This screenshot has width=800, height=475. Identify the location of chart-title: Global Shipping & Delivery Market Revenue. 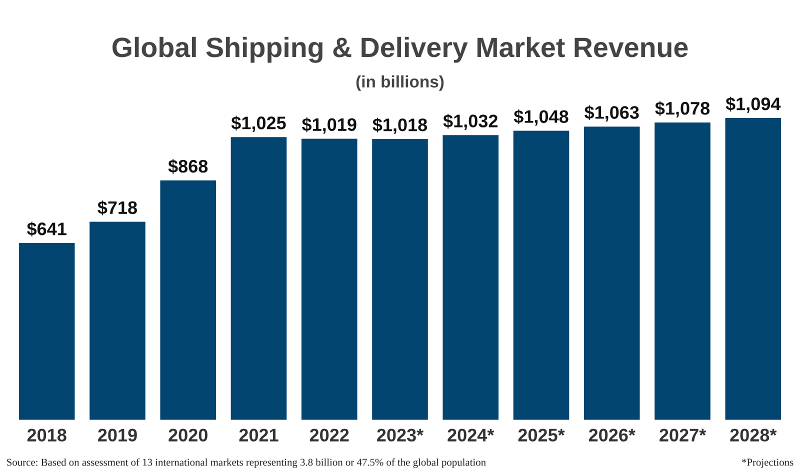
(400, 49).